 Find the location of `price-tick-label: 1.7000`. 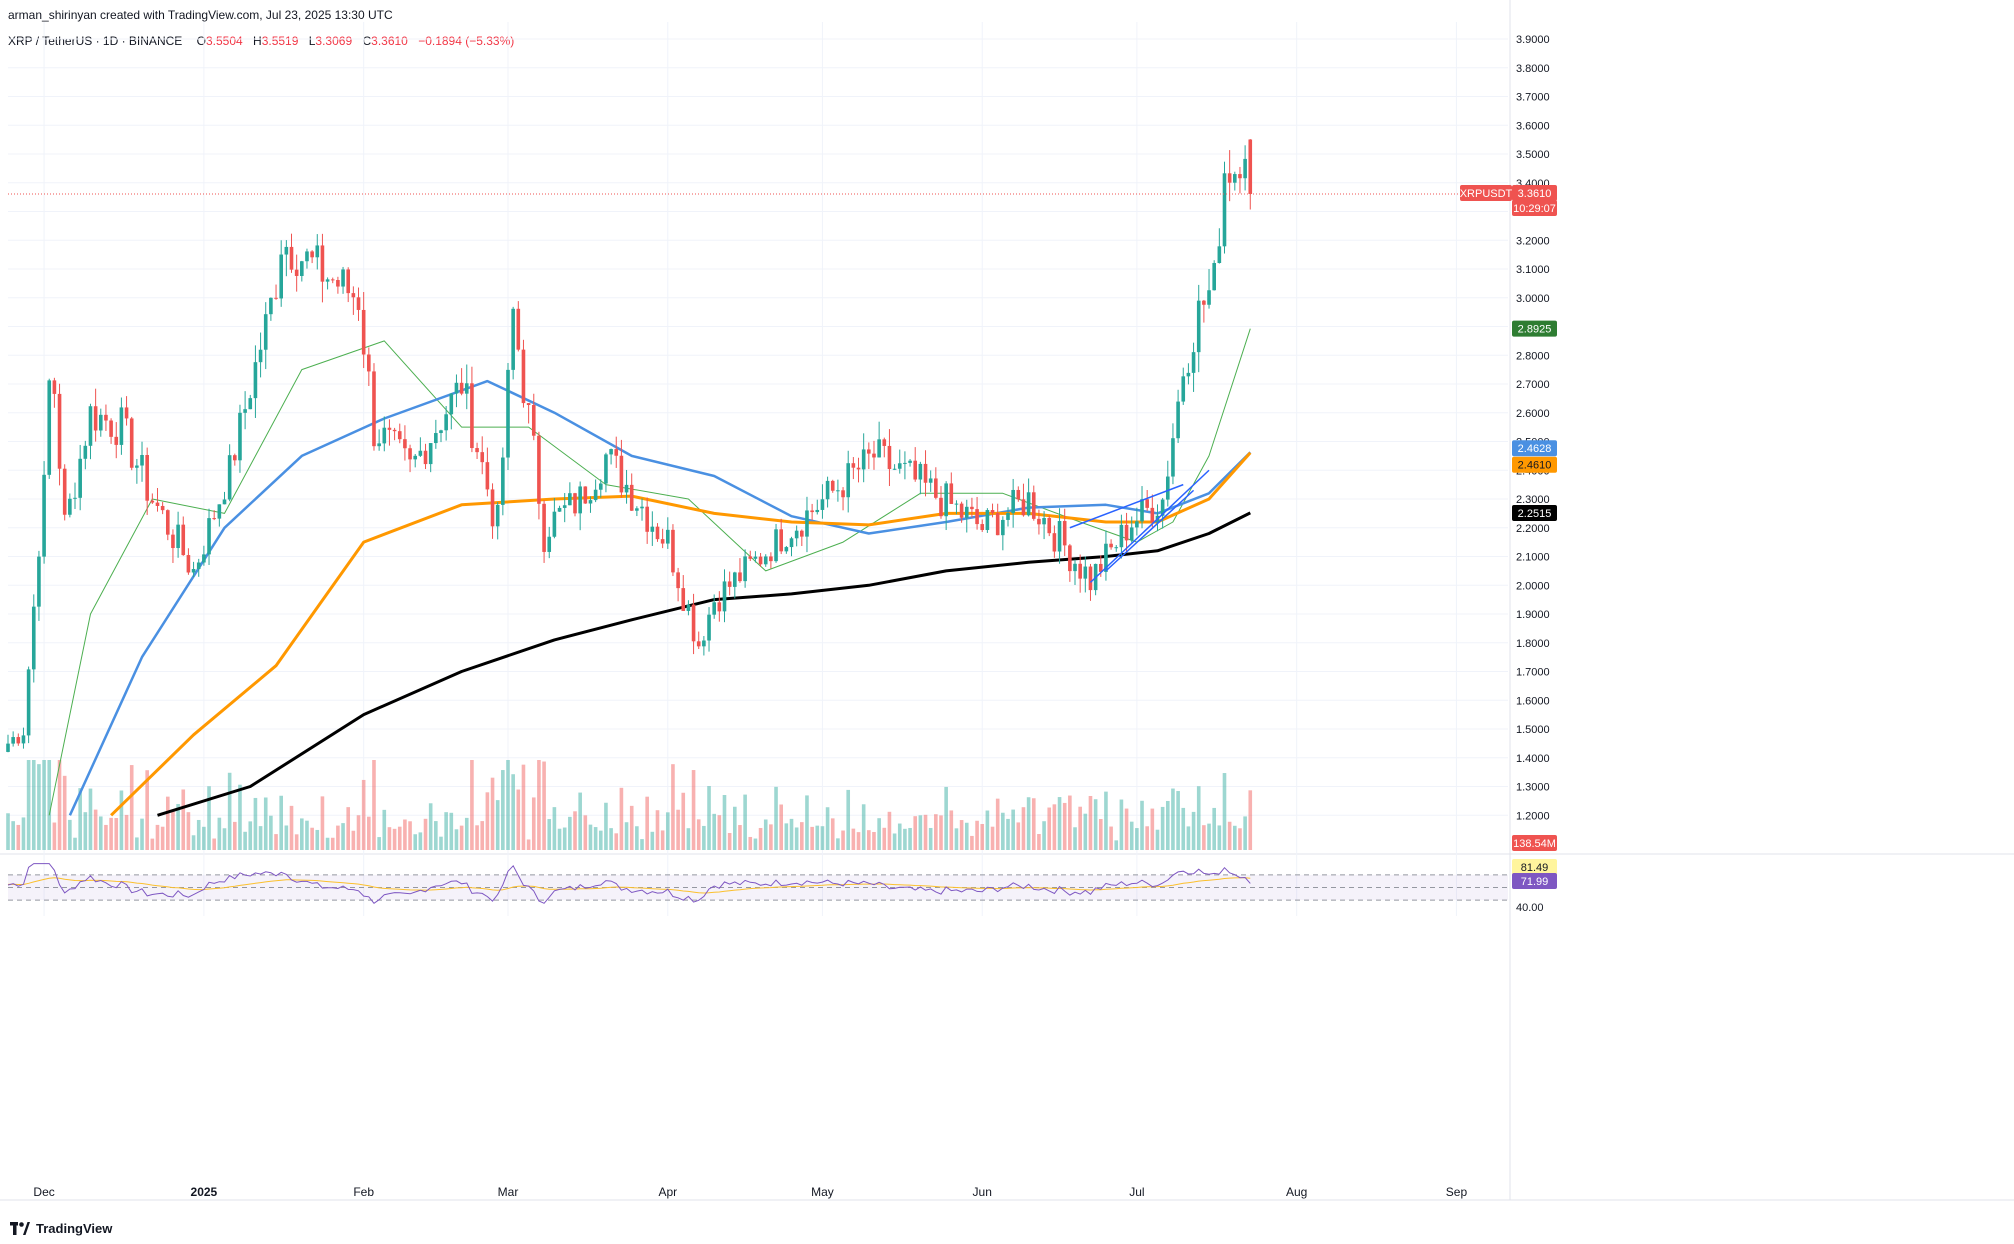

price-tick-label: 1.7000 is located at coordinates (1533, 673).